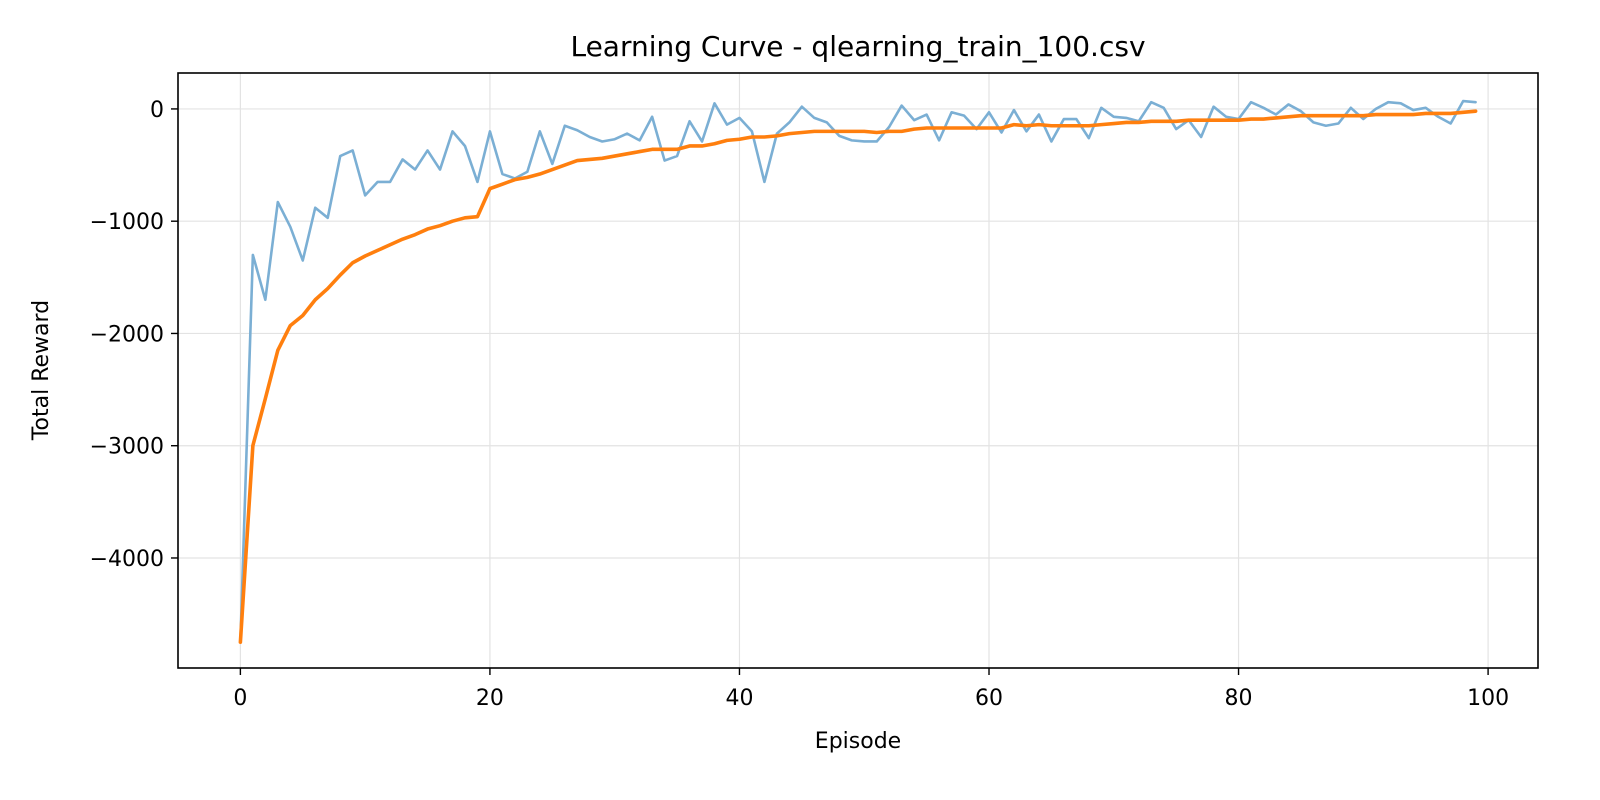  Describe the element at coordinates (240, 698) in the screenshot. I see `x-tick-label: 0` at that location.